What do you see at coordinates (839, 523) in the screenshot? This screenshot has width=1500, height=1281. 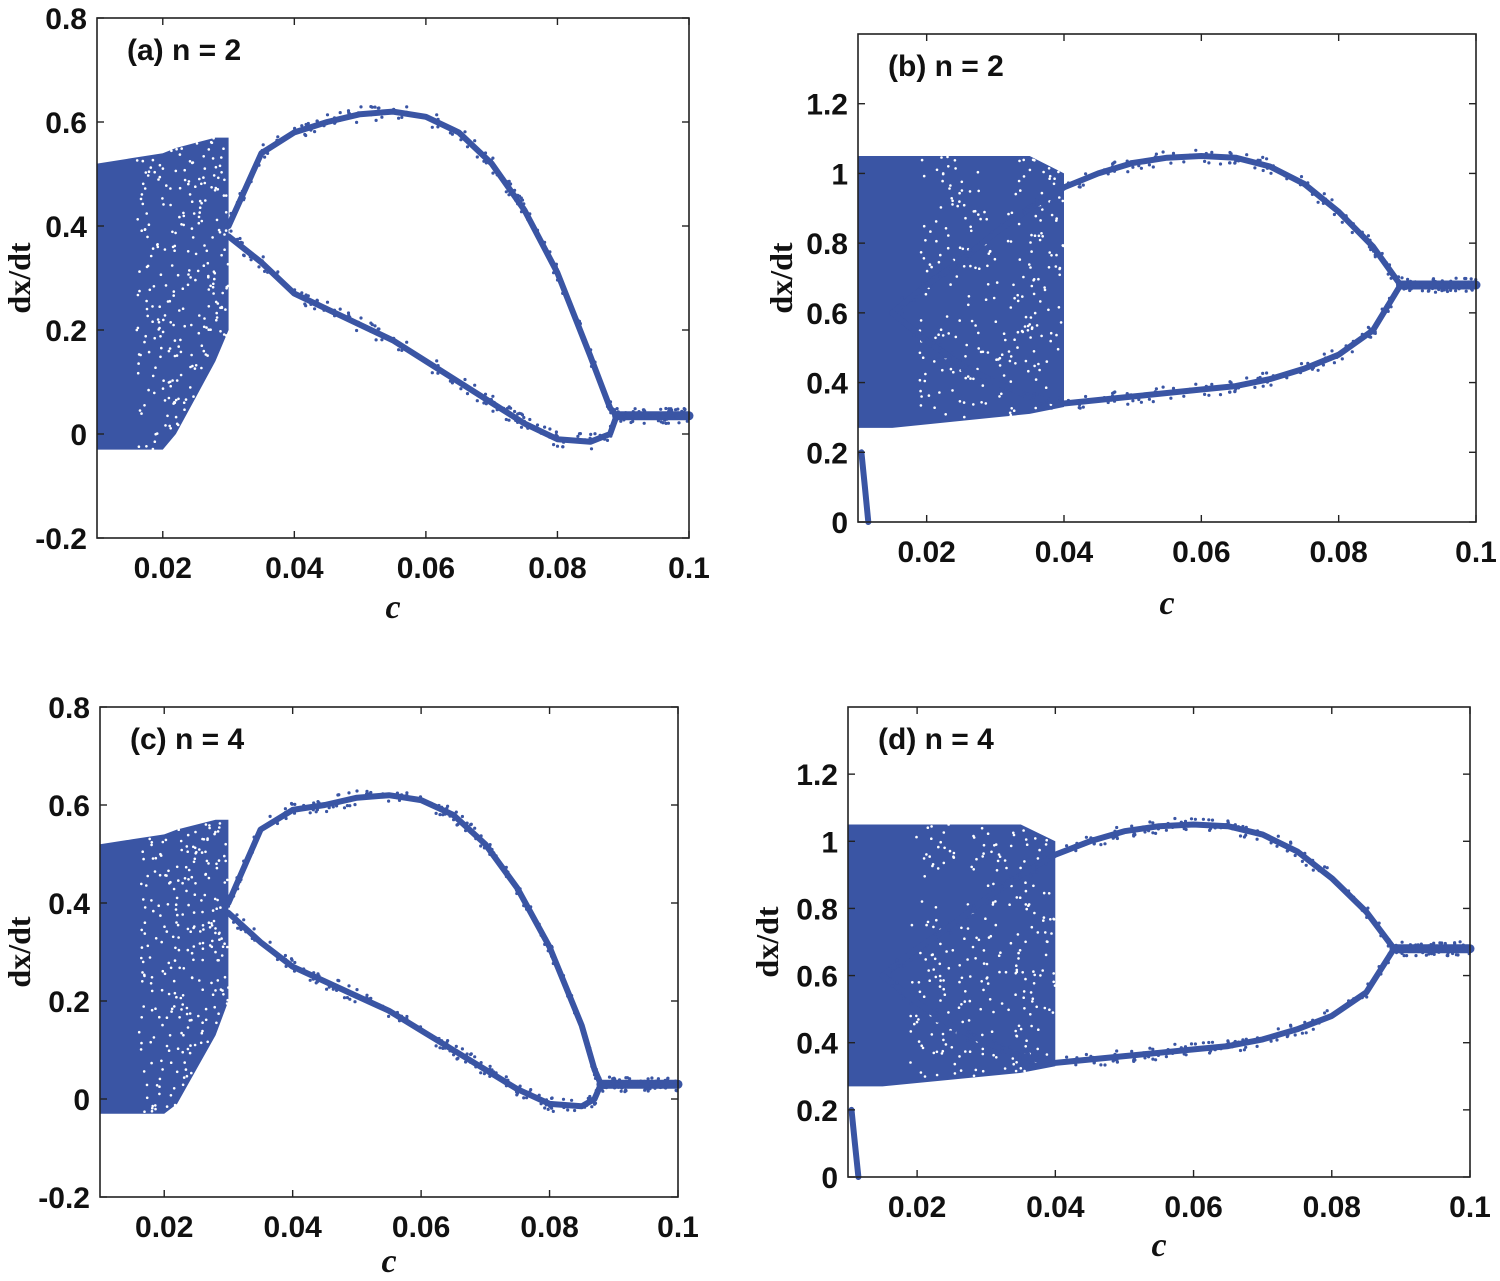 I see `y-tick-label: 0` at bounding box center [839, 523].